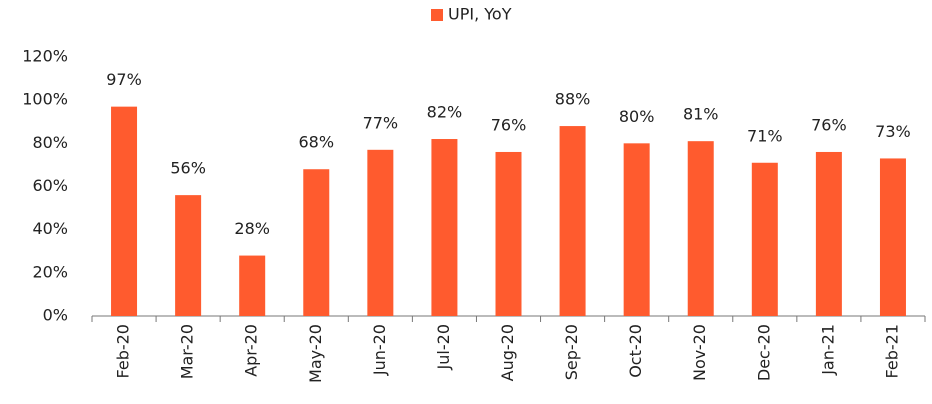 The image size is (932, 404). Describe the element at coordinates (571, 352) in the screenshot. I see `x-tick-label: Sep-20` at that location.